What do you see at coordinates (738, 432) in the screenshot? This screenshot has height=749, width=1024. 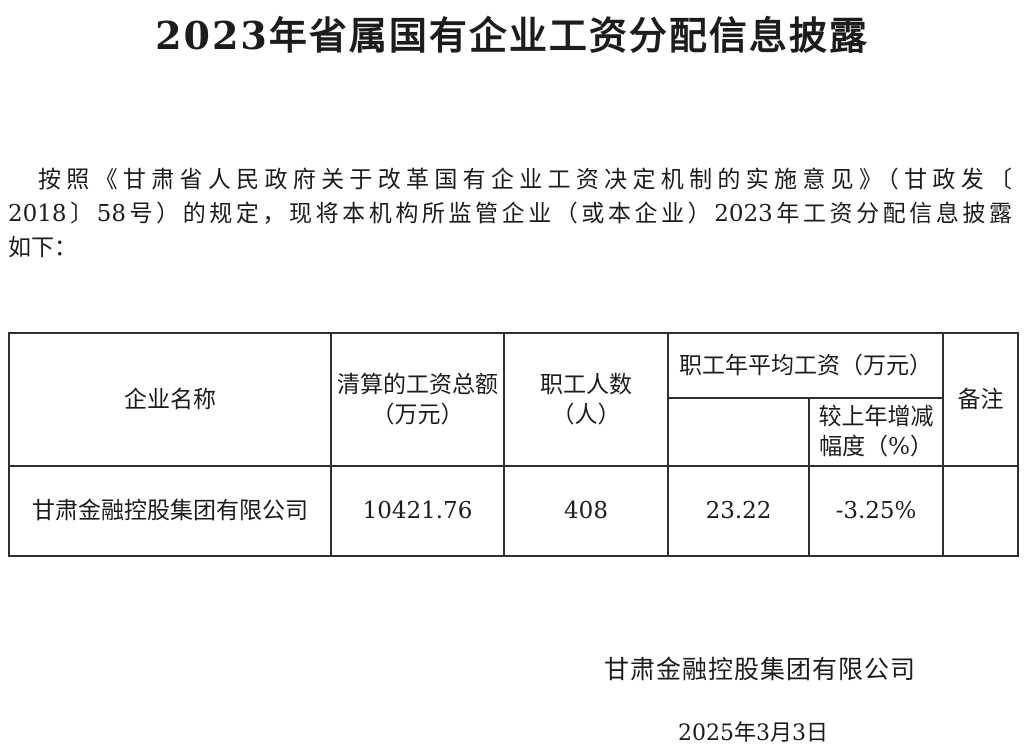 I see `header-average-wage-value` at bounding box center [738, 432].